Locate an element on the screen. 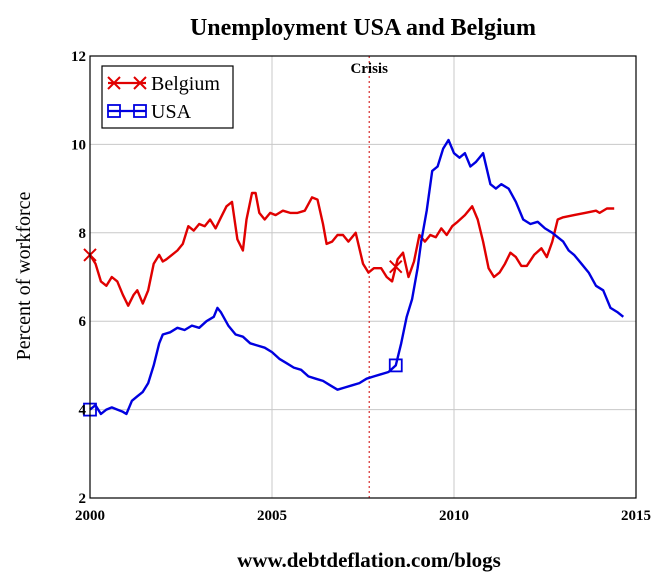  legend-item-usa: USA is located at coordinates (149, 112).